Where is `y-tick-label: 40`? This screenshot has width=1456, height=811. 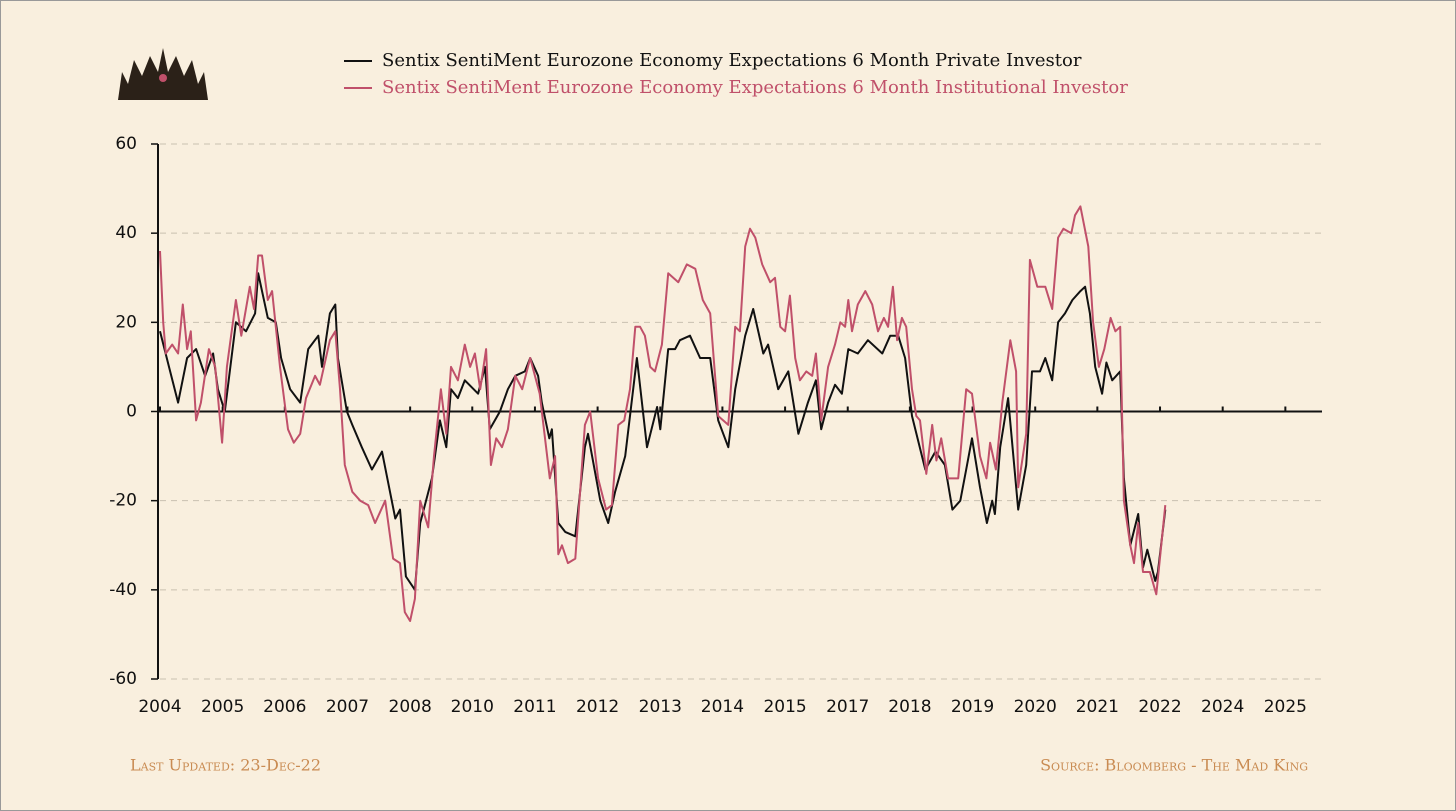
y-tick-label: 40 is located at coordinates (126, 233).